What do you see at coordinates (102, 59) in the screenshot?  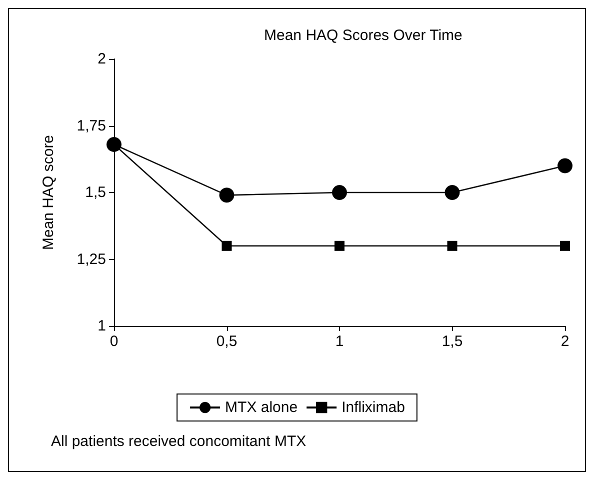 I see `y-tick-label: 2` at bounding box center [102, 59].